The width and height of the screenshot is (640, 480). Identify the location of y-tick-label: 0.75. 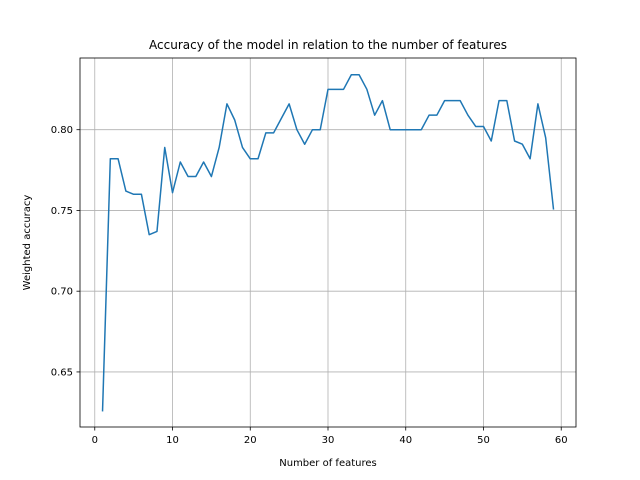
(62, 211).